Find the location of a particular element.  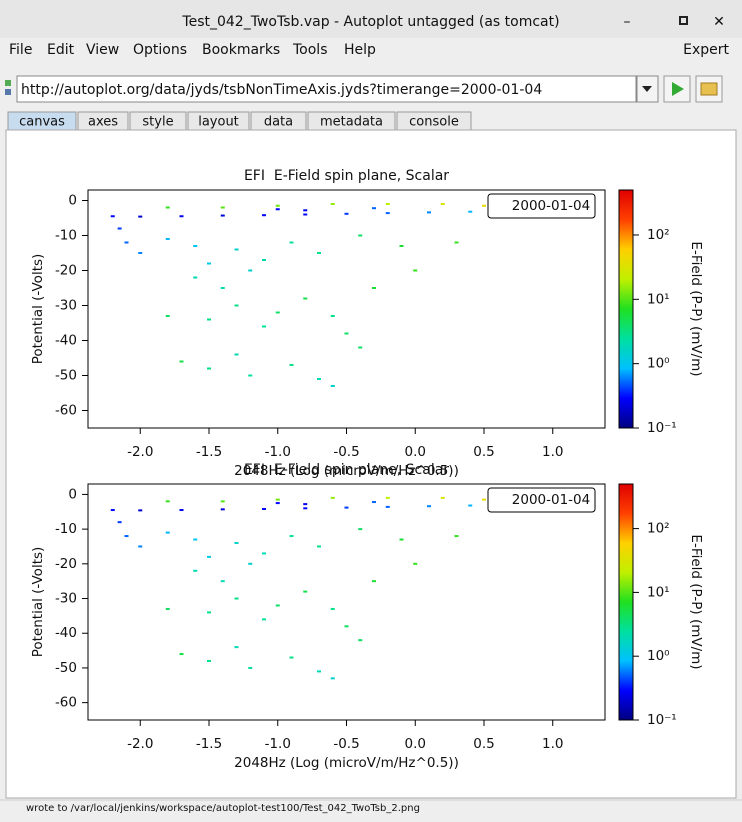

url-field is located at coordinates (326, 89).